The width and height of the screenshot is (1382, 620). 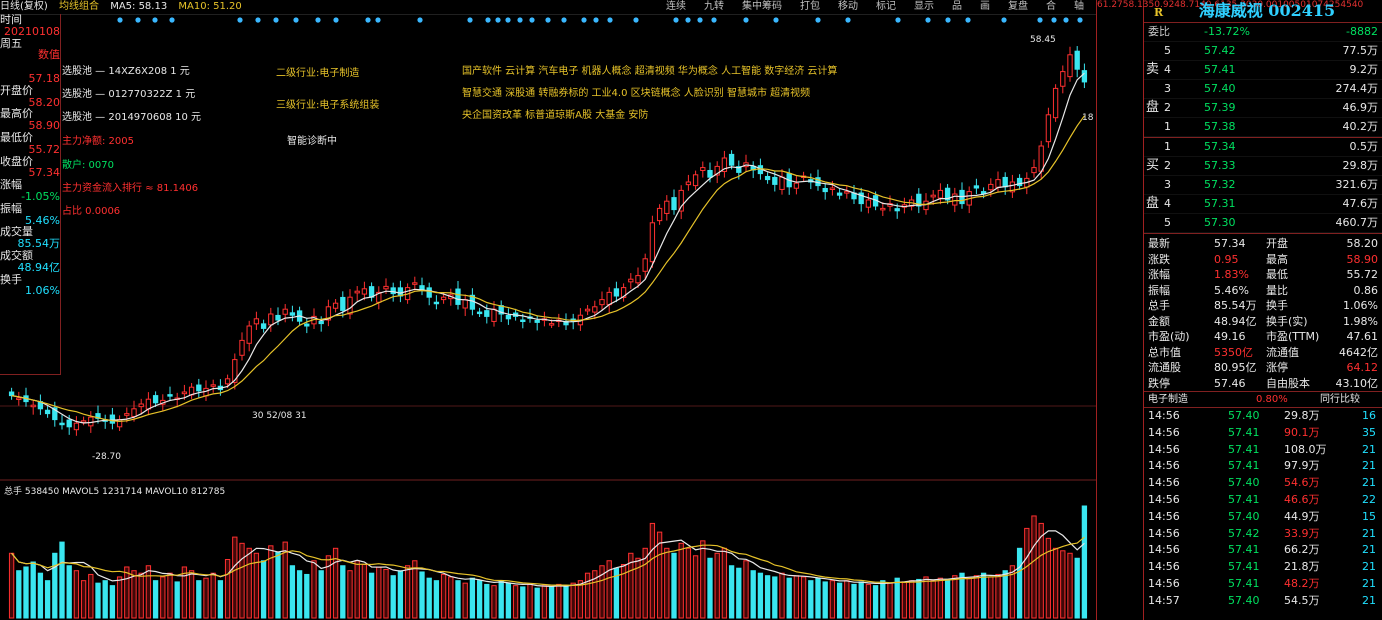 I want to click on last-marker: 18, so click(x=1088, y=118).